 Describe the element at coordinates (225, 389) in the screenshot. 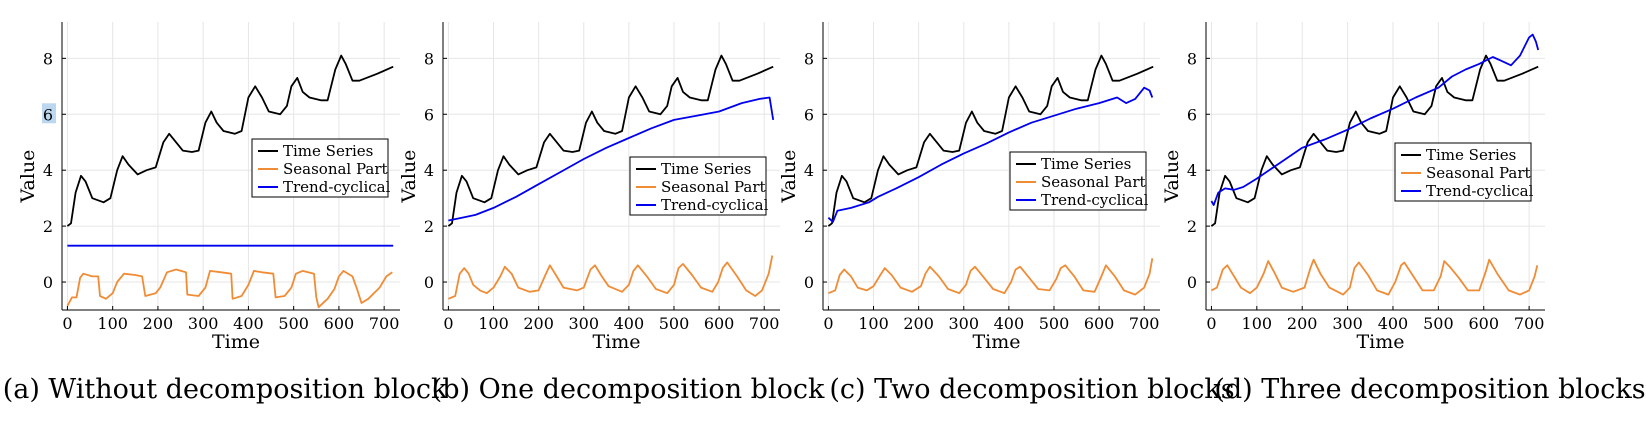

I see `caption-a: (a) Without decomposition block` at that location.